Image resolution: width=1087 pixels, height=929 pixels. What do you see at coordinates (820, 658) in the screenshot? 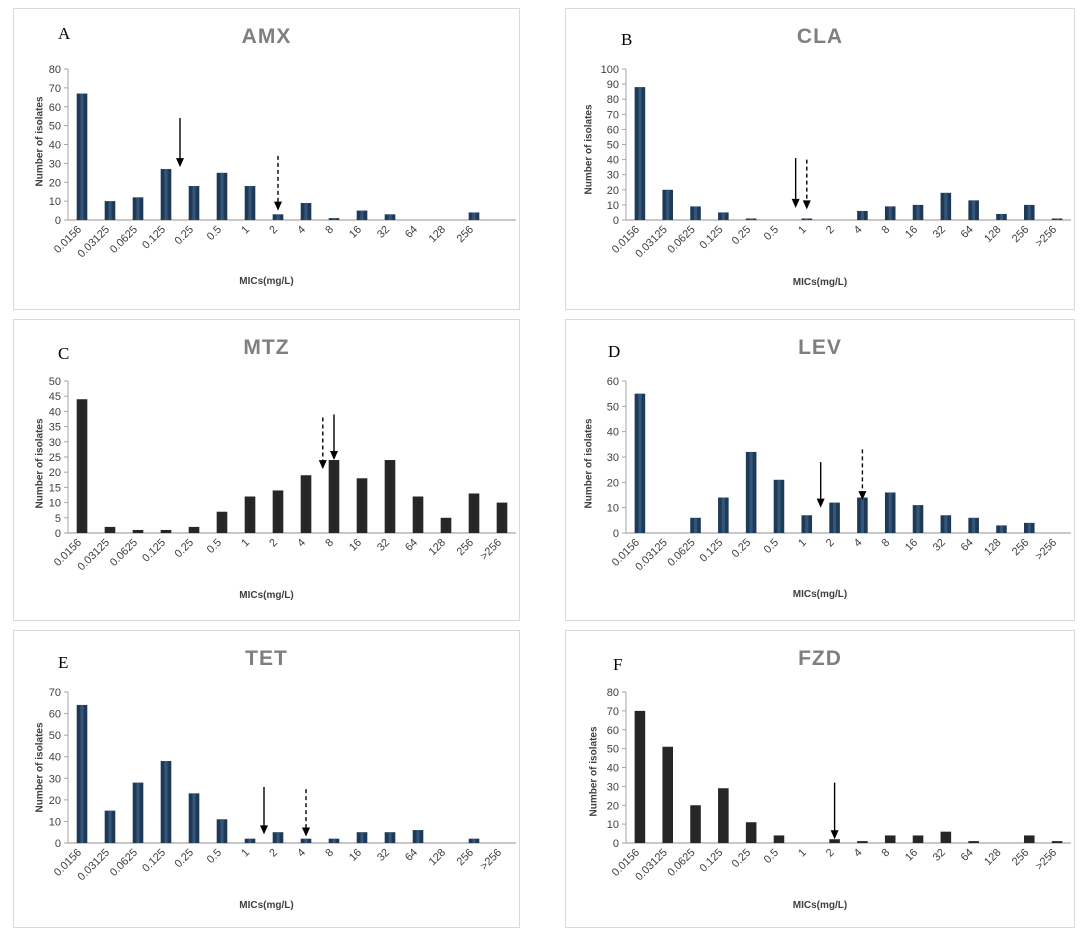
I see `chart-title: FZD` at bounding box center [820, 658].